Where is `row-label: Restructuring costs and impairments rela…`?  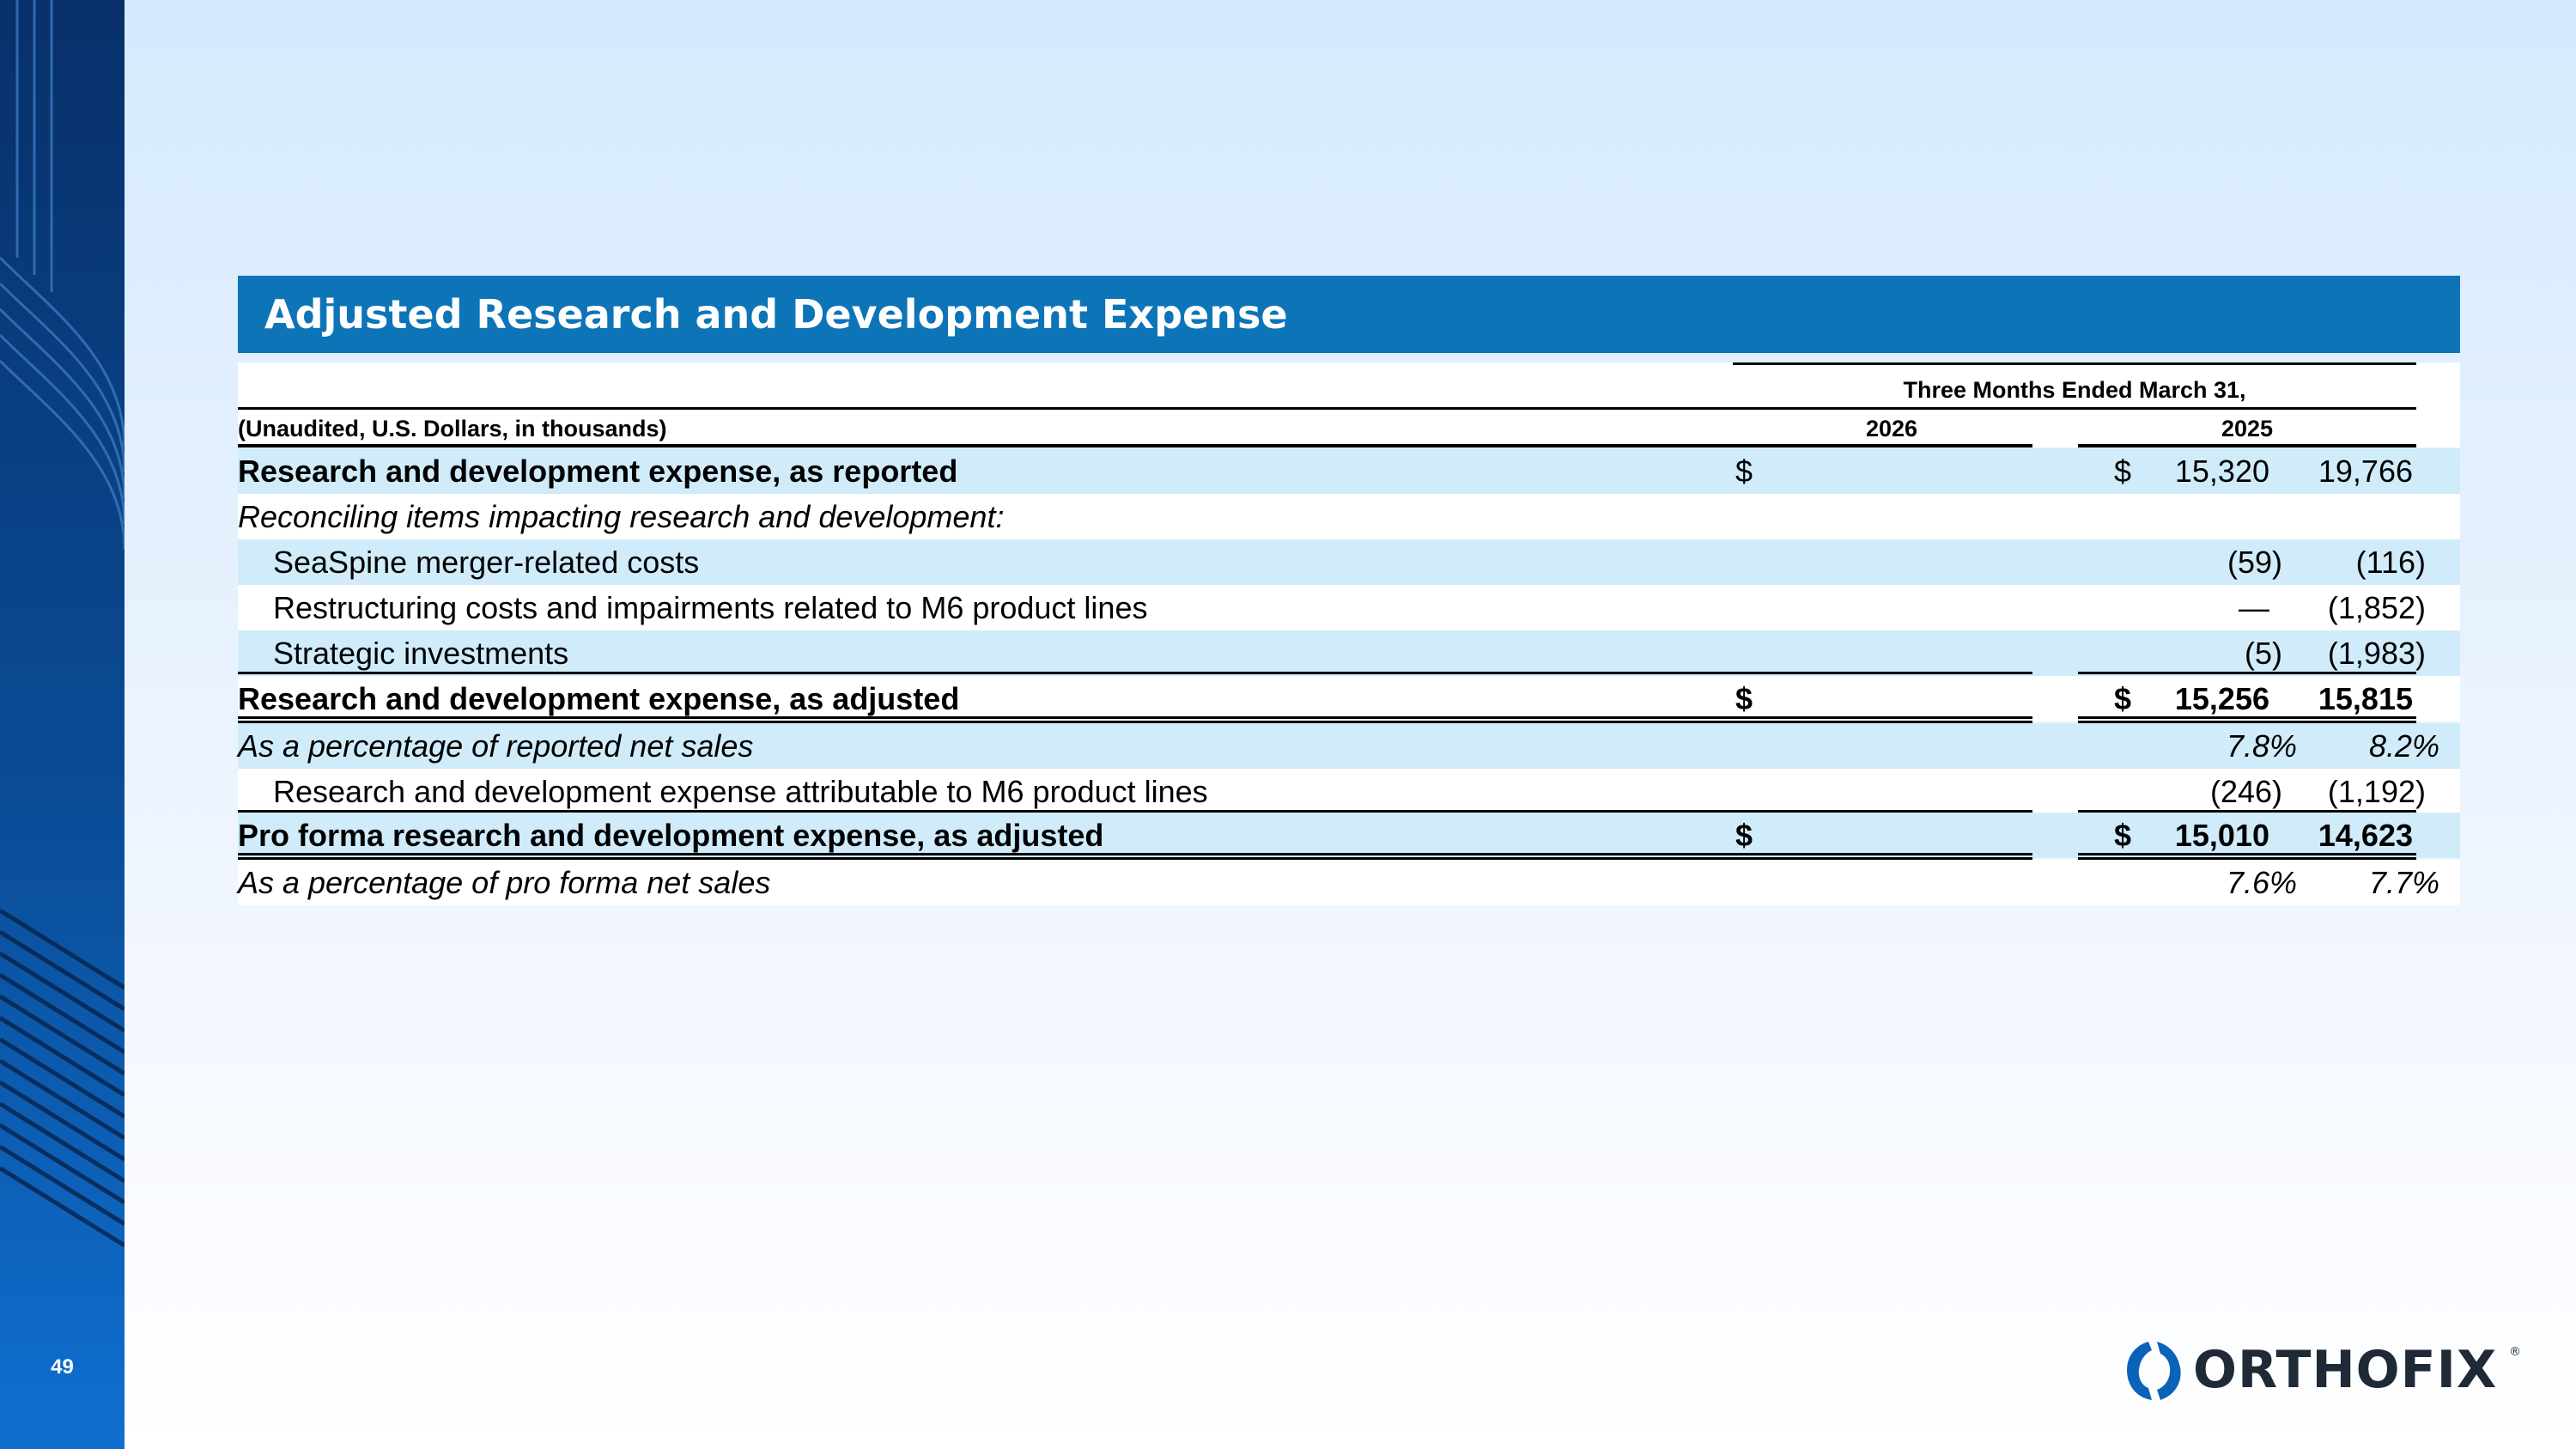 row-label: Restructuring costs and impairments rela… is located at coordinates (711, 607).